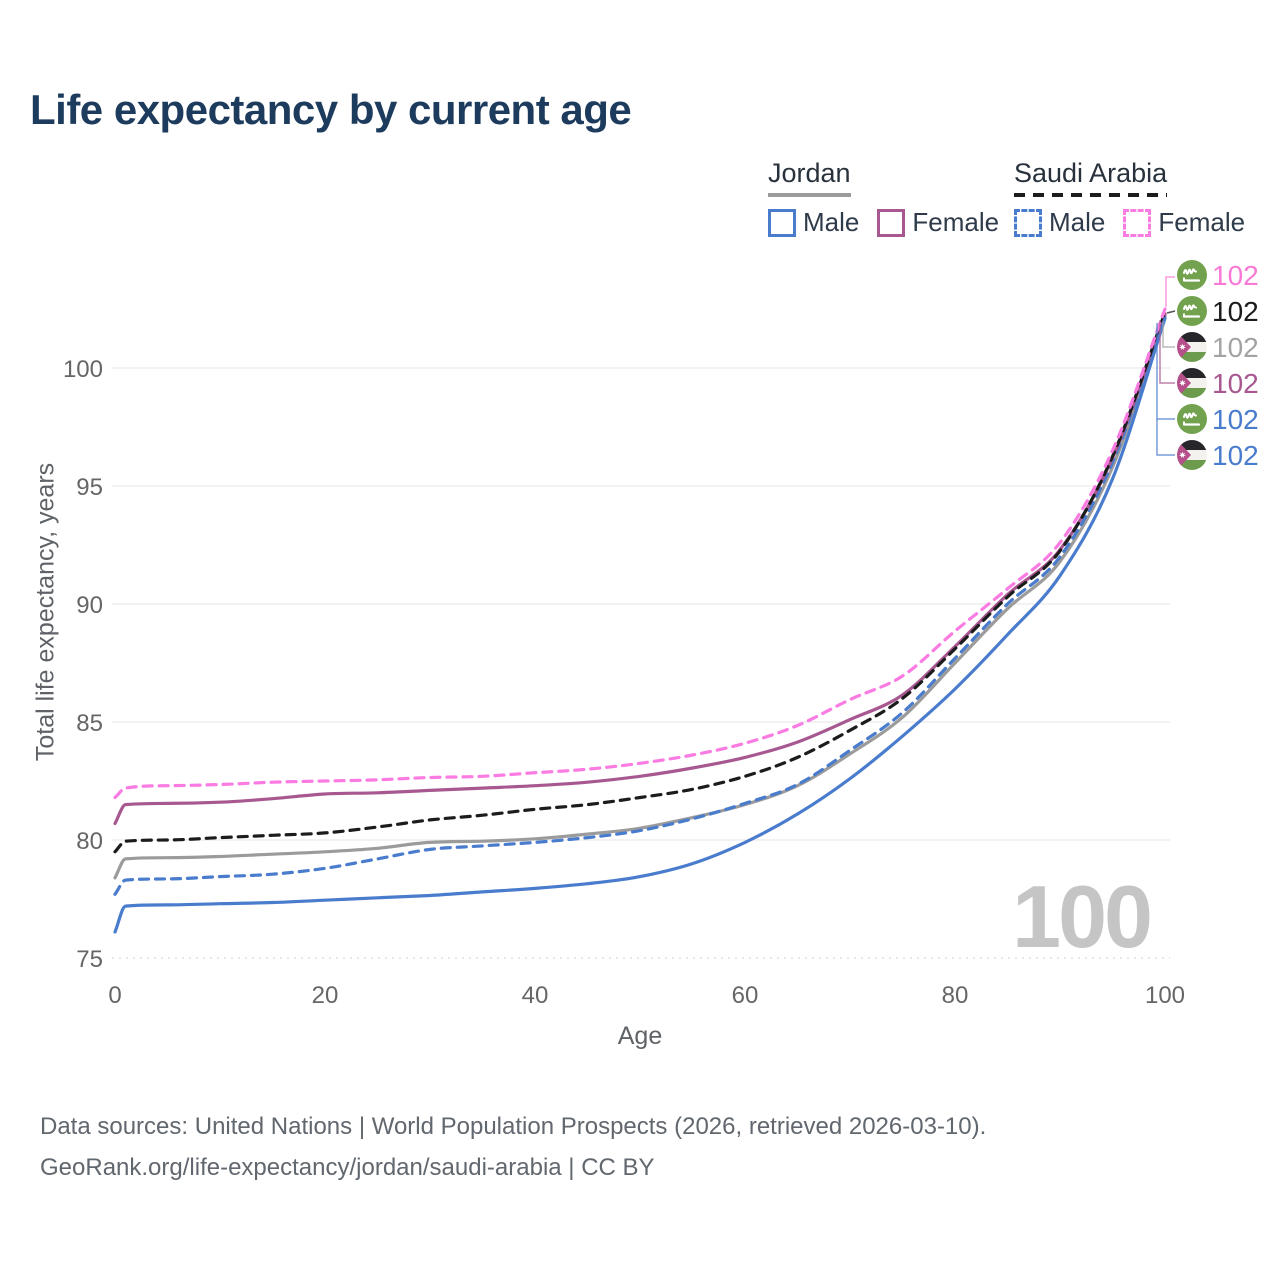  Describe the element at coordinates (331, 109) in the screenshot. I see `page-title: Life expectancy by current age` at that location.